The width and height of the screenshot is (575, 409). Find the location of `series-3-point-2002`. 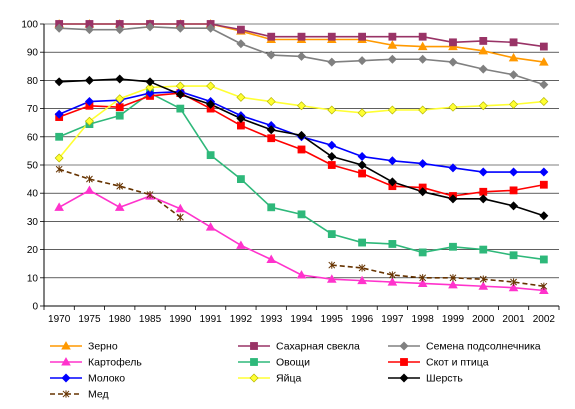

series-3-point-2002 is located at coordinates (544, 290).